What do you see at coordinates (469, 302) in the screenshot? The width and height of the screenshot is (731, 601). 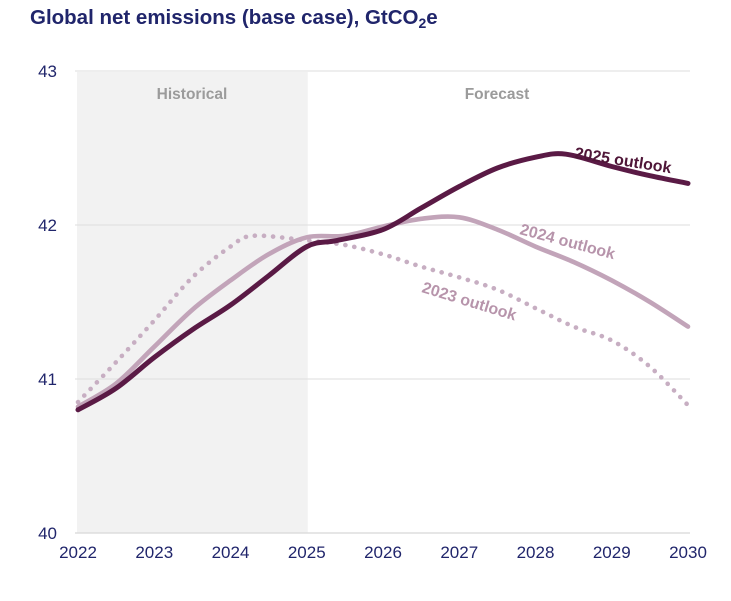 I see `series-label-2023-outlook: 2023 outlook` at bounding box center [469, 302].